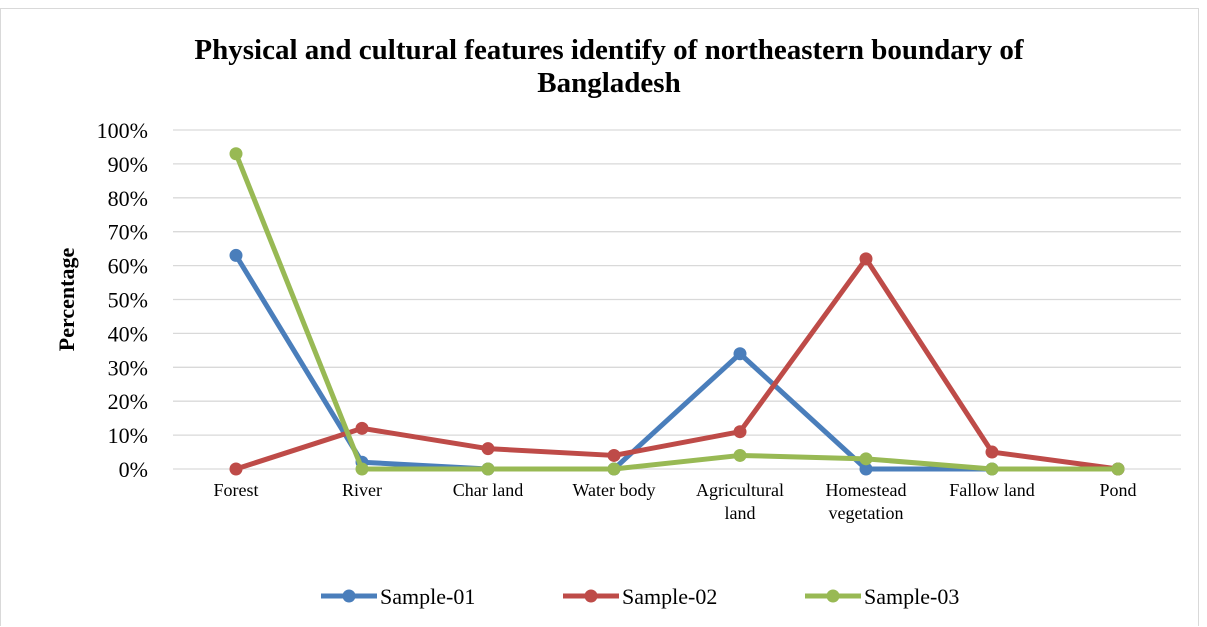 This screenshot has height=627, width=1207. Describe the element at coordinates (128, 401) in the screenshot. I see `y-tick-label: 20%` at that location.